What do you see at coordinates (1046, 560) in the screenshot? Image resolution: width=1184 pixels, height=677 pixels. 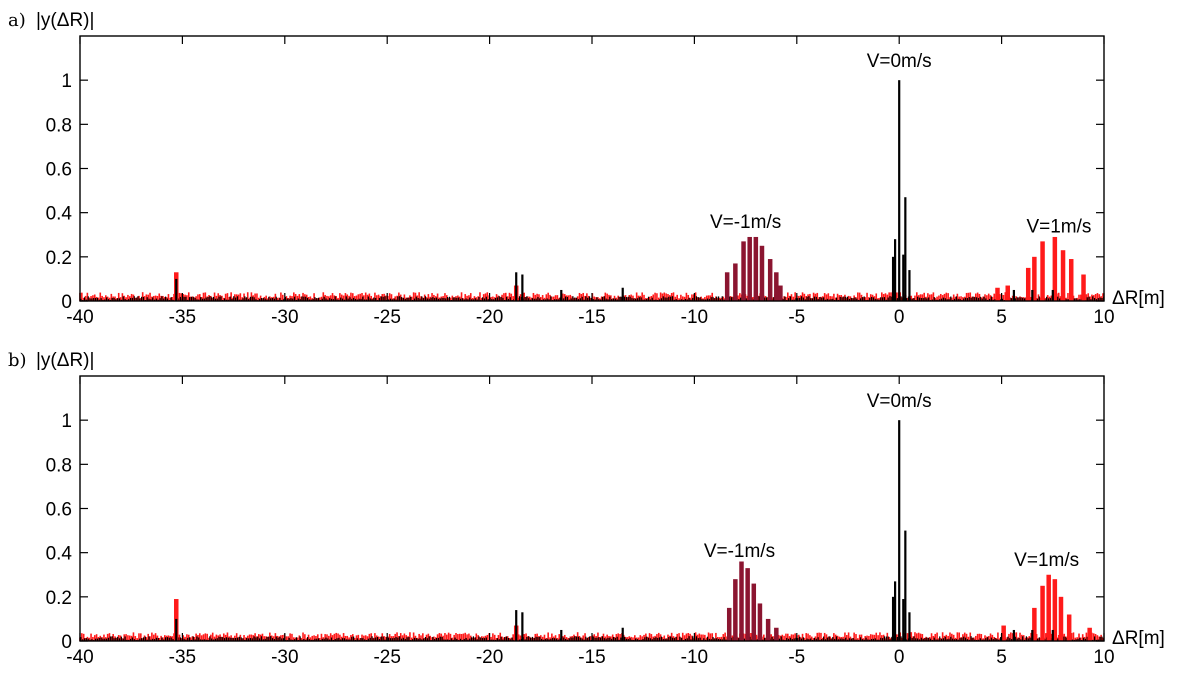 I see `annotation-label: V=1m/s` at bounding box center [1046, 560].